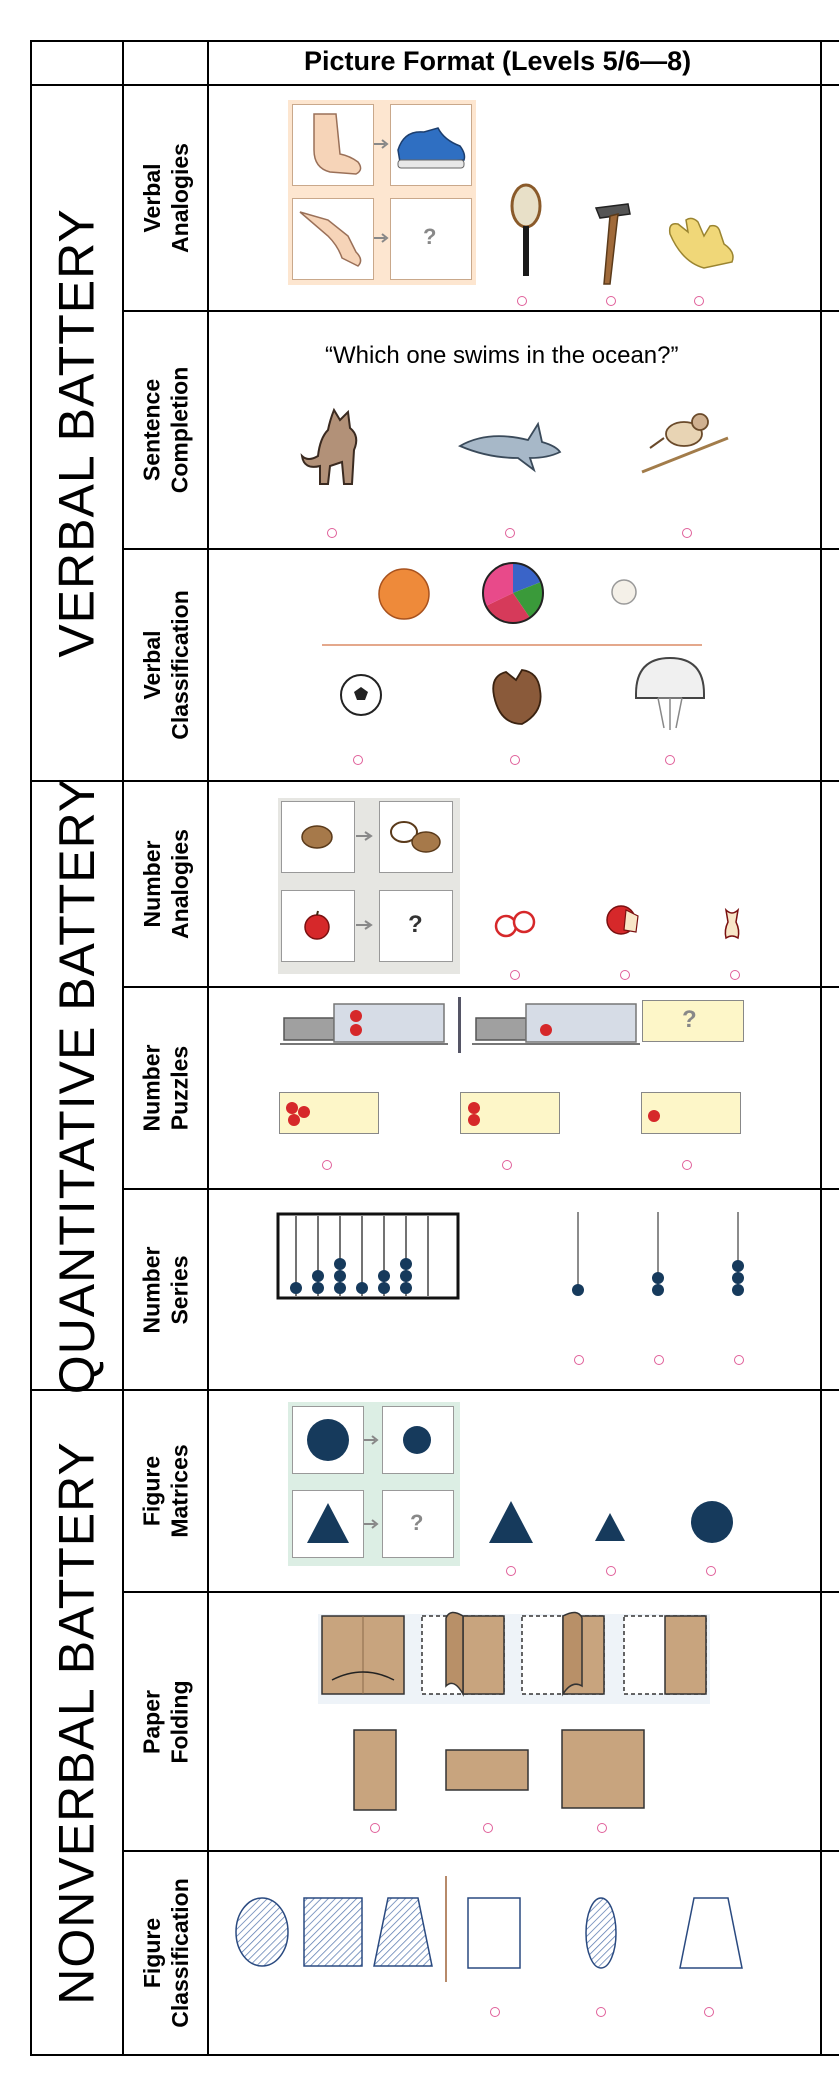 Image resolution: width=839 pixels, height=2088 pixels. I want to click on foot-icon, so click(337, 144).